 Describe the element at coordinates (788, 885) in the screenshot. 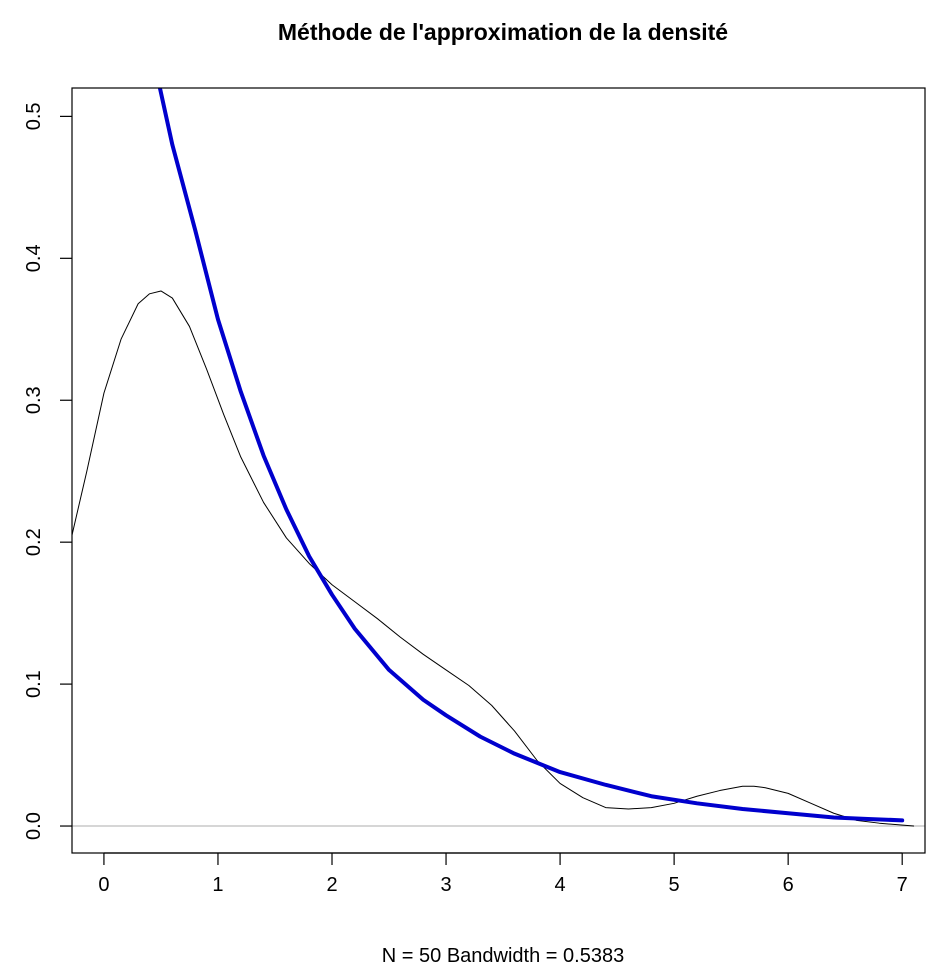

I see `x-tick-label: 6` at that location.